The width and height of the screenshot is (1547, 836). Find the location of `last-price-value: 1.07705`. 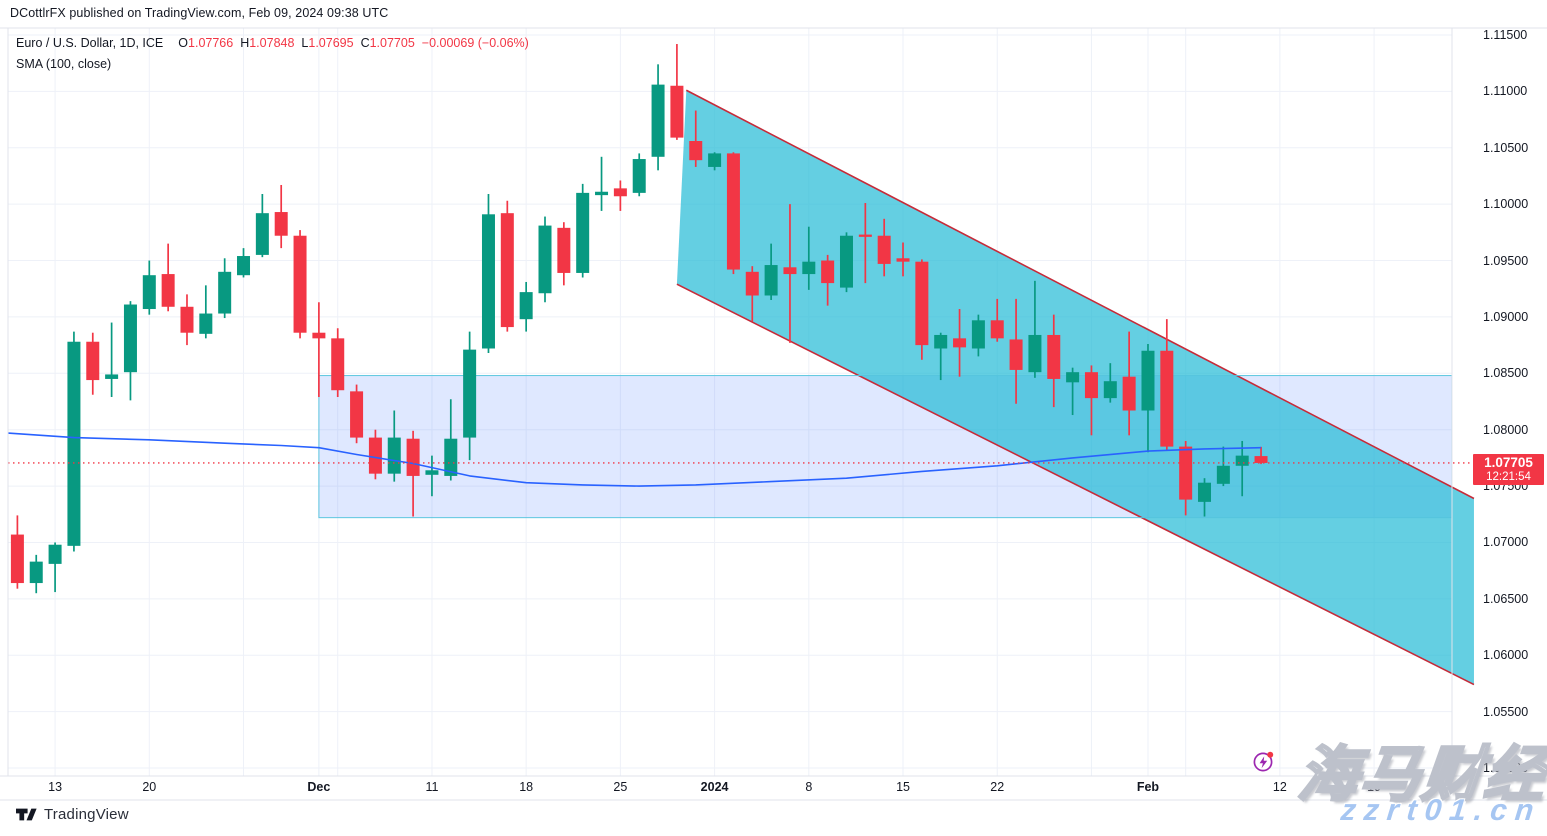

last-price-value: 1.07705 is located at coordinates (1508, 462).